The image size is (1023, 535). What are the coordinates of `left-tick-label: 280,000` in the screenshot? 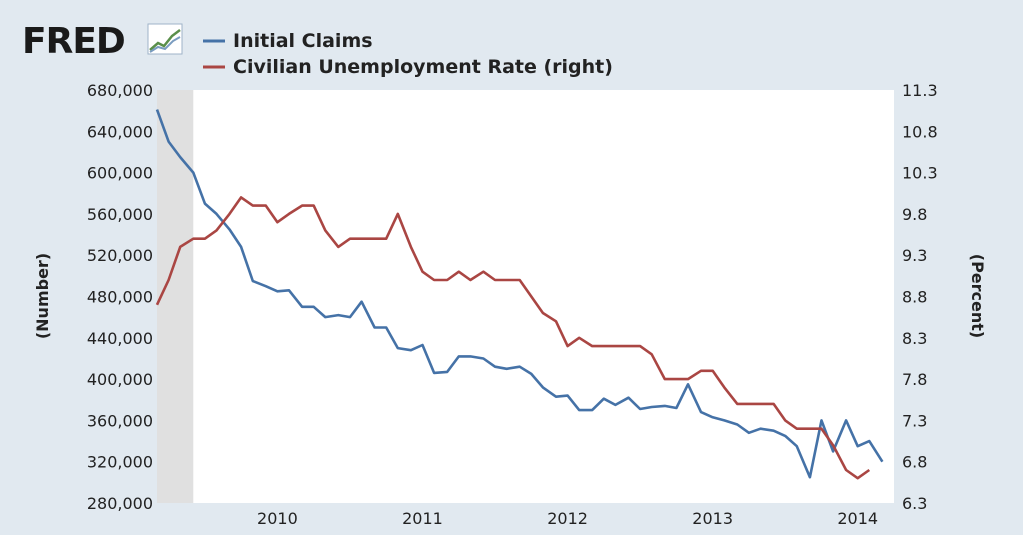 It's located at (120, 503).